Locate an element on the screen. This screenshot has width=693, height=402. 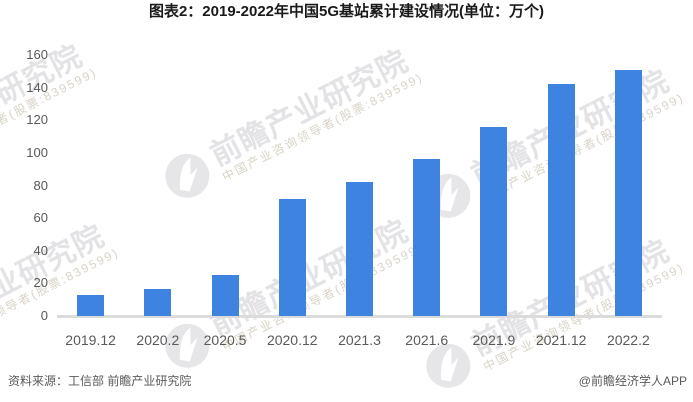
x-axis-label: 2021.9 is located at coordinates (494, 340).